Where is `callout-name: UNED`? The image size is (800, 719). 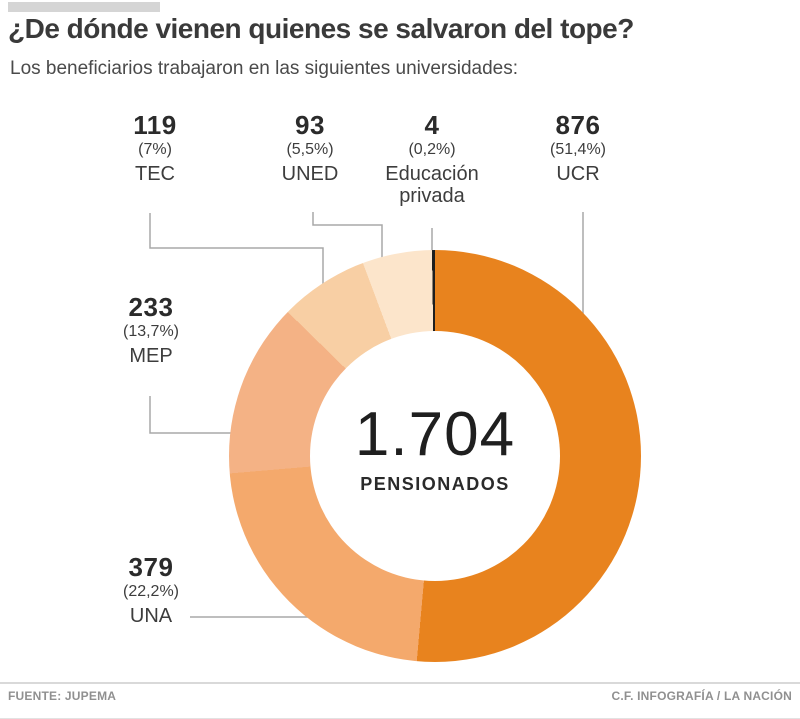 callout-name: UNED is located at coordinates (310, 174).